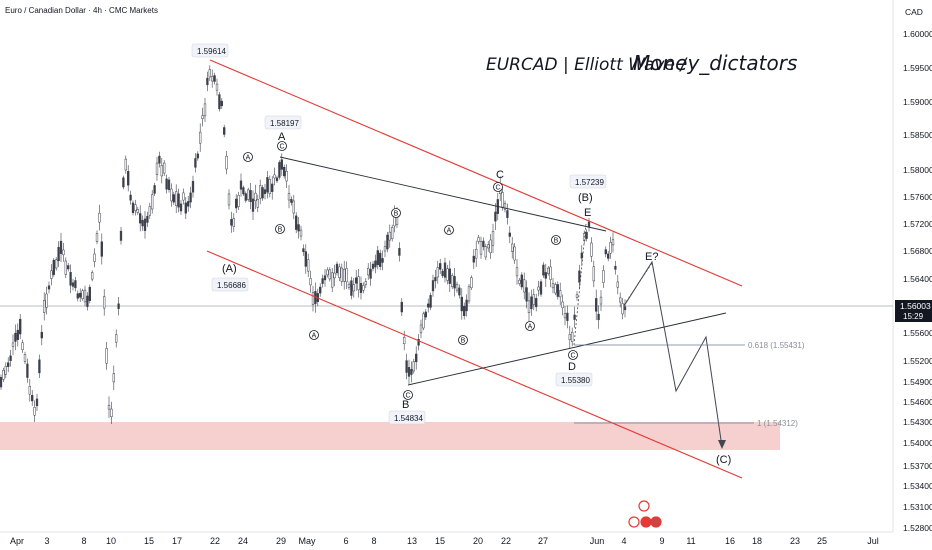 This screenshot has width=932, height=550. Describe the element at coordinates (661, 541) in the screenshot. I see `time-tick-label: 9` at that location.